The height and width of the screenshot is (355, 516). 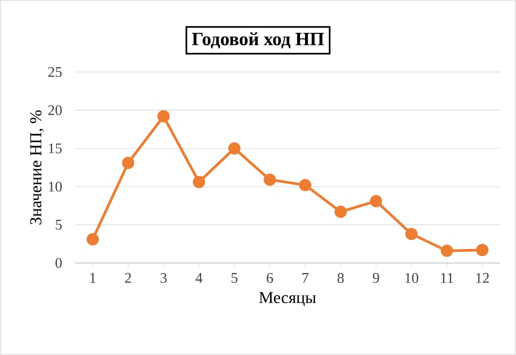 What do you see at coordinates (59, 263) in the screenshot?
I see `y-tick-label: 0` at bounding box center [59, 263].